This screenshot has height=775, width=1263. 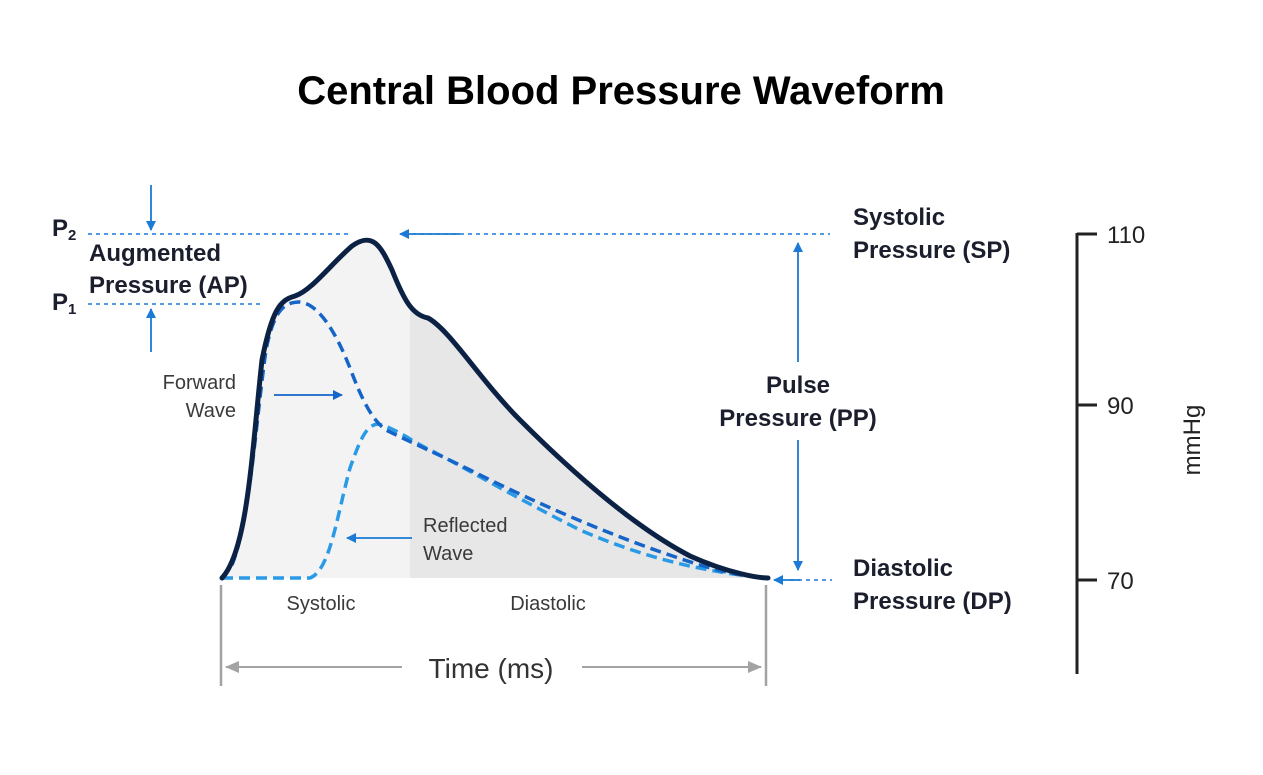 What do you see at coordinates (589, 442) in the screenshot?
I see `diastolic-area` at bounding box center [589, 442].